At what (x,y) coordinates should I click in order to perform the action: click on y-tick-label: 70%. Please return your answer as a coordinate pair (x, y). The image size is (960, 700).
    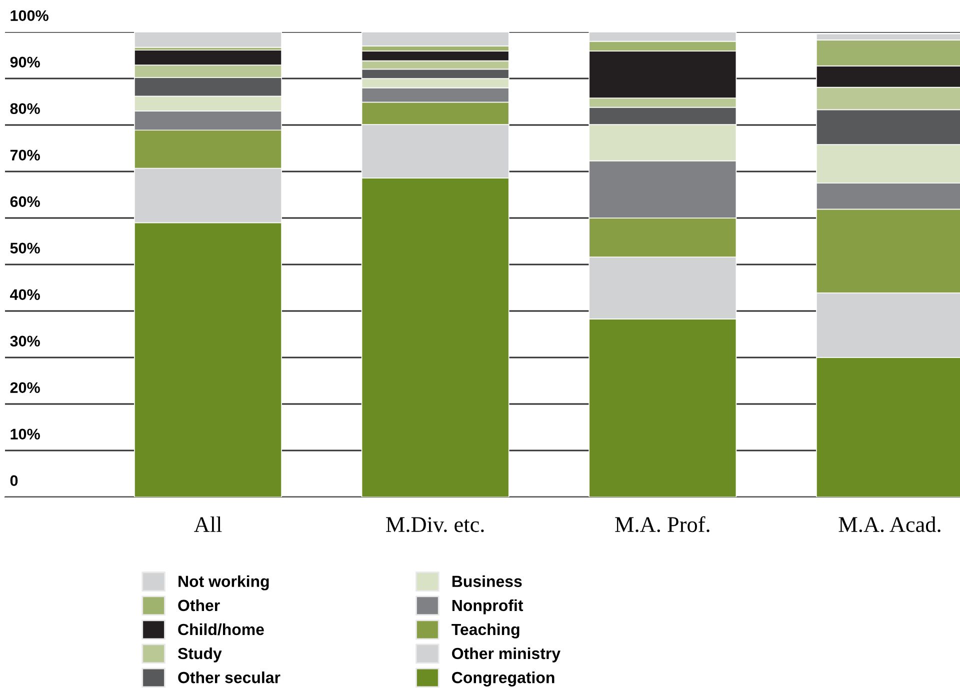
    Looking at the image, I should click on (25, 155).